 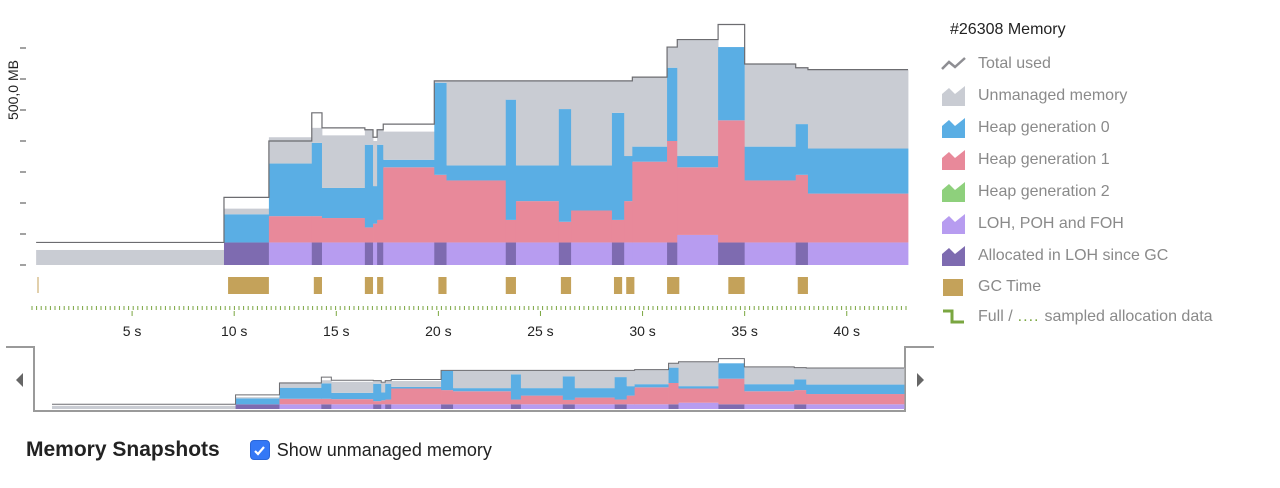 I want to click on legend-item-allocation-data: Full / .... sampled allocation data, so click(x=1105, y=317).